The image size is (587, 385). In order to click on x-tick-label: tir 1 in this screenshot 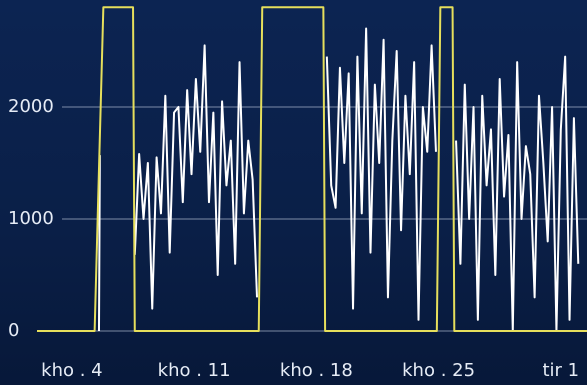, I will do `click(560, 370)`.